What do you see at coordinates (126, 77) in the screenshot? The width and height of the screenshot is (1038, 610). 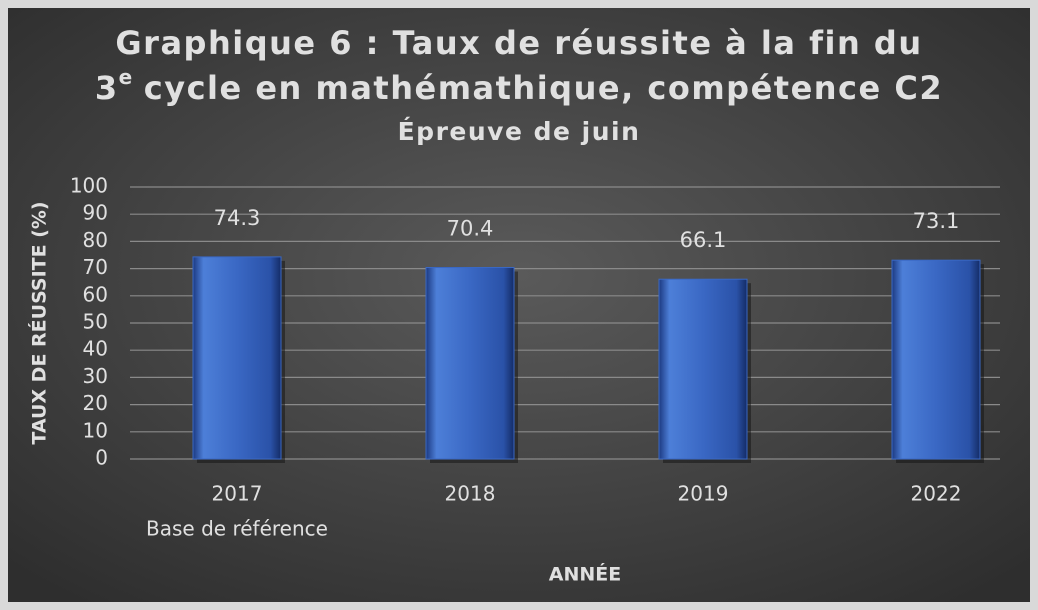 I see `title-superscript: e` at bounding box center [126, 77].